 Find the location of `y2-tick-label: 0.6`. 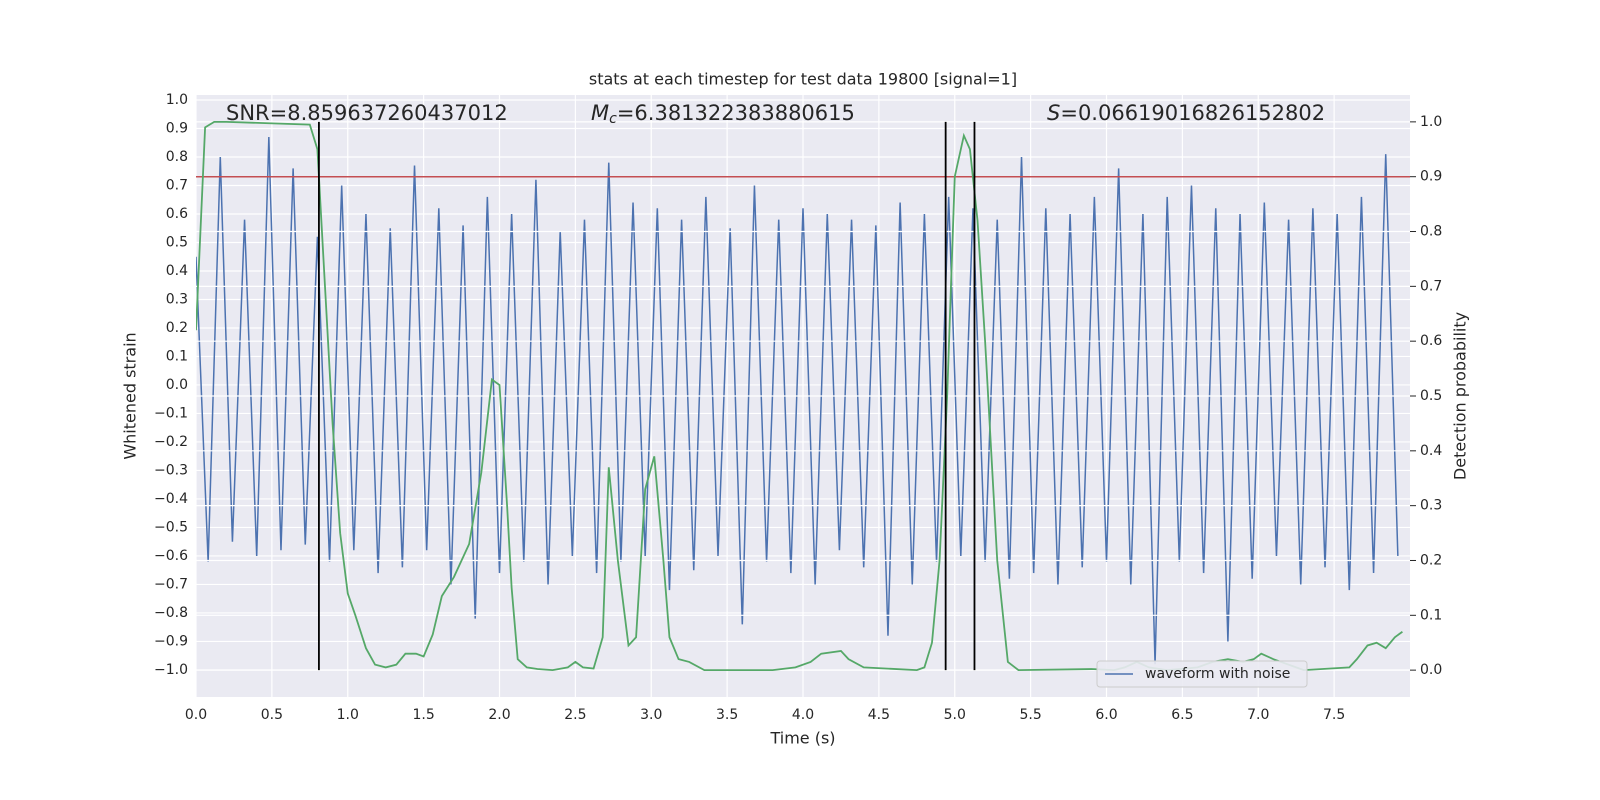

y2-tick-label: 0.6 is located at coordinates (1431, 341).